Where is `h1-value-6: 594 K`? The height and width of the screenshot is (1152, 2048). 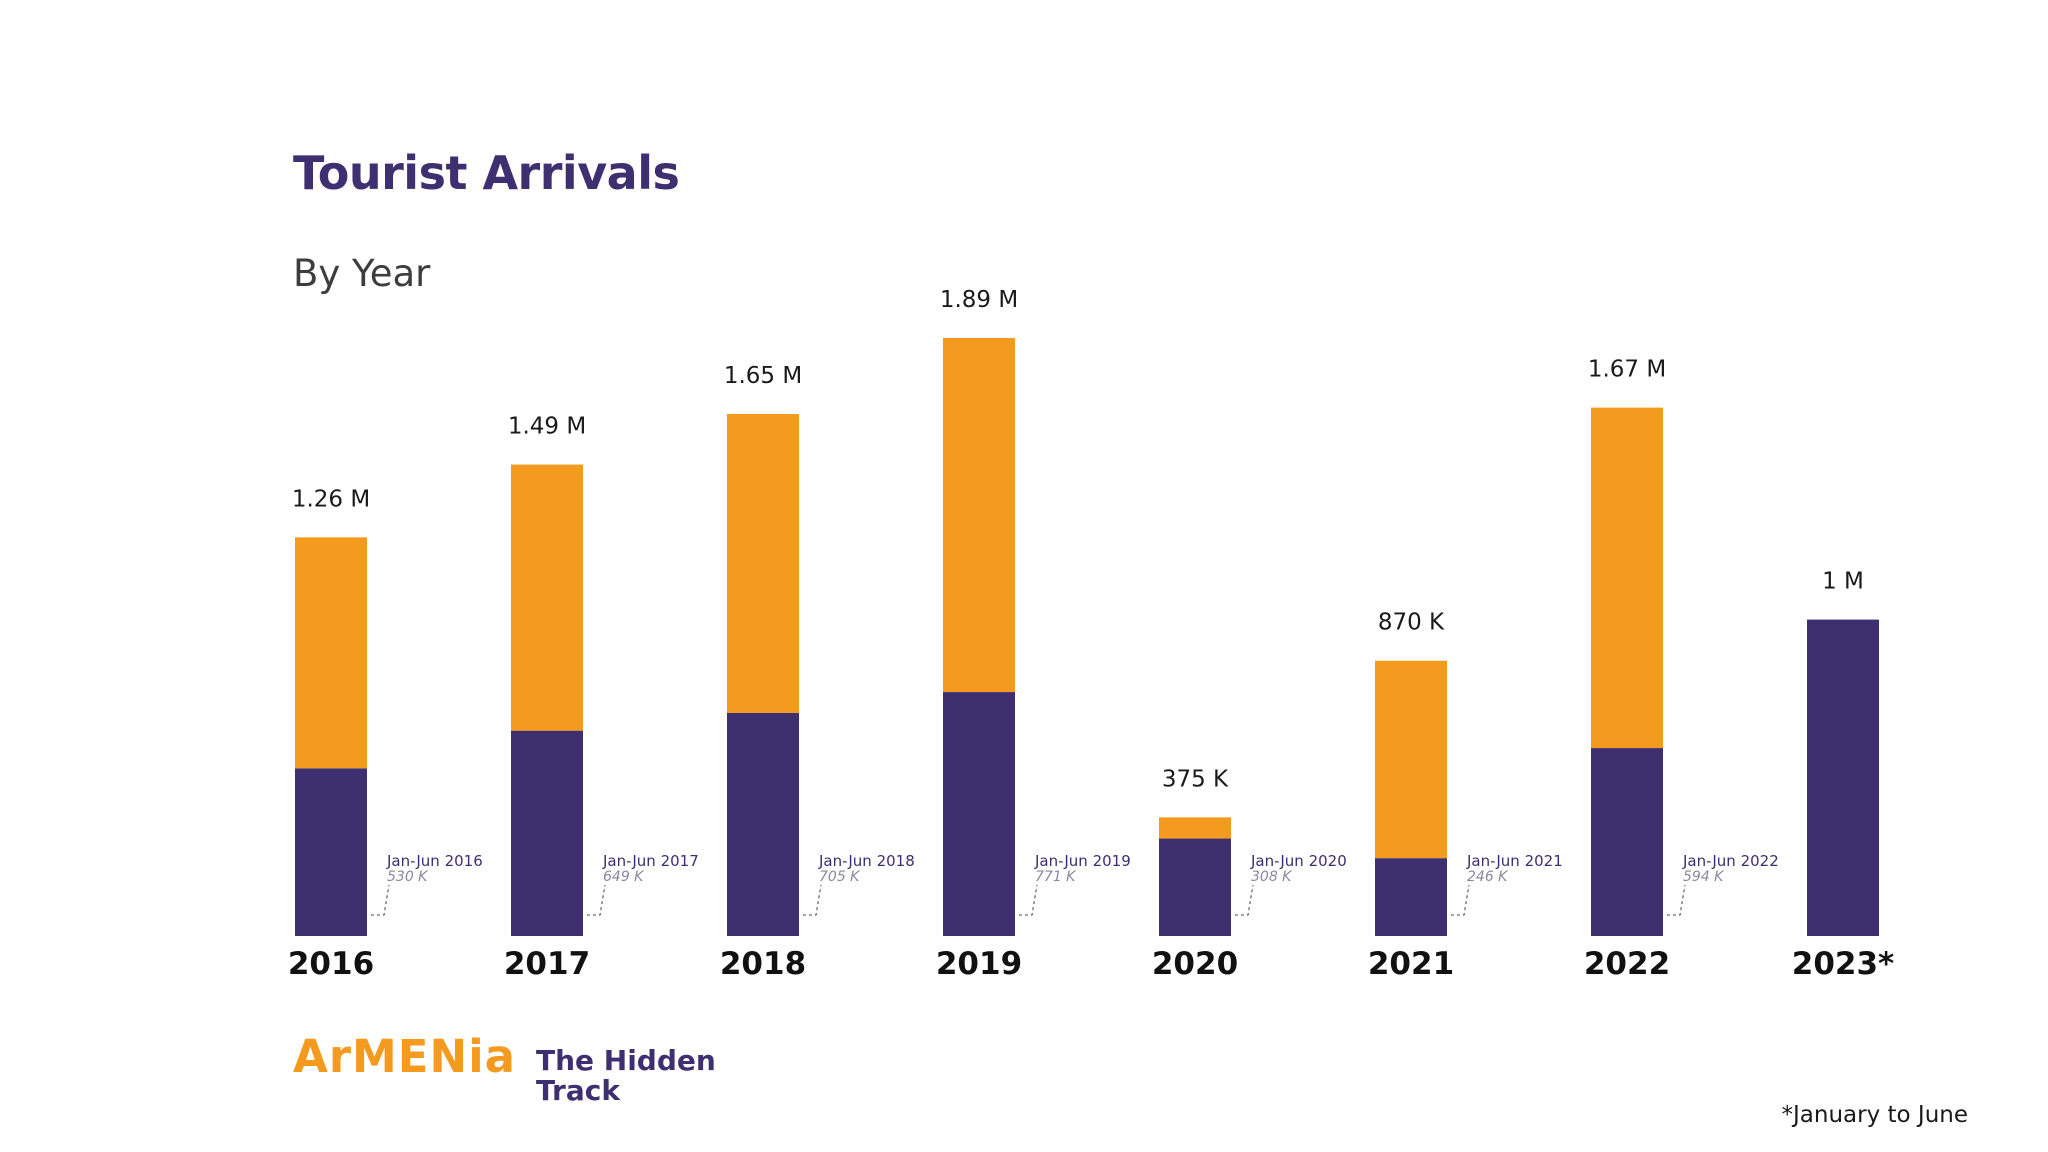
h1-value-6: 594 K is located at coordinates (1704, 877).